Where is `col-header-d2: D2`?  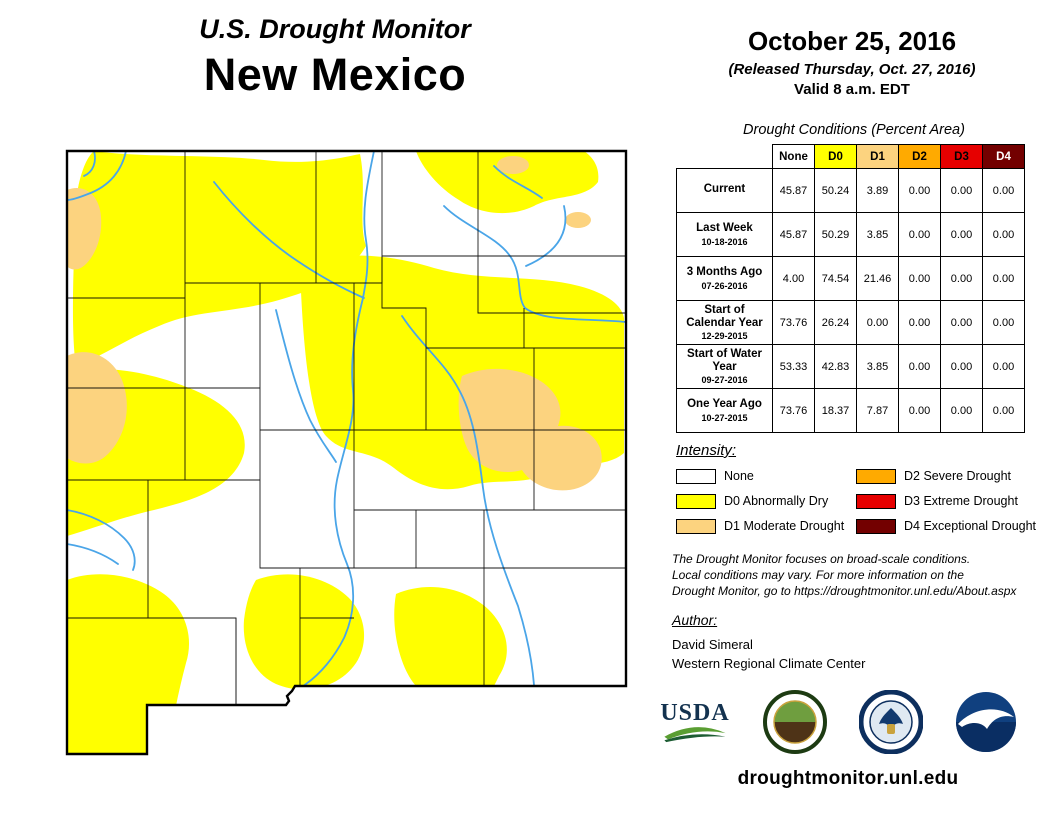 col-header-d2: D2 is located at coordinates (919, 156).